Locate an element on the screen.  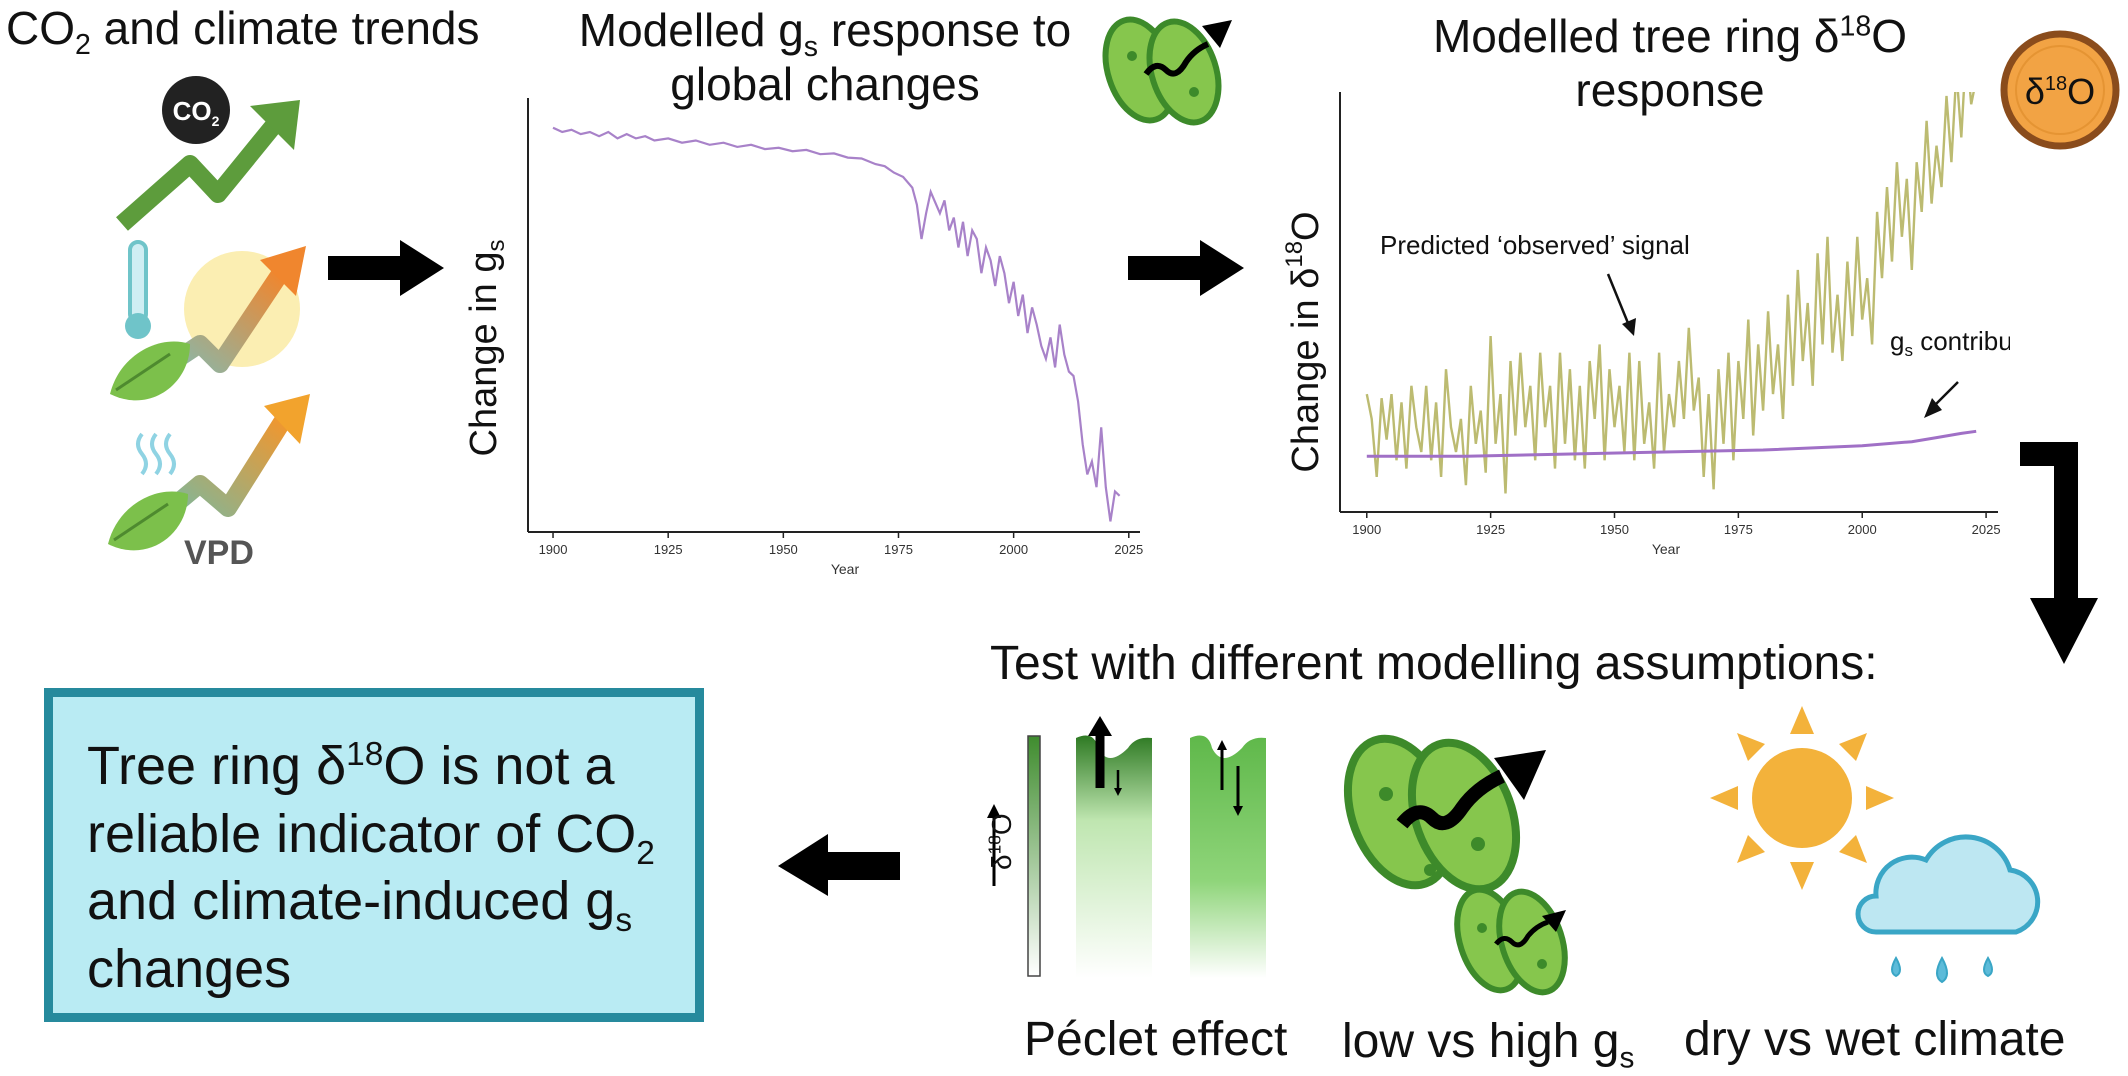
co2-badge-icon is located at coordinates (196, 110).